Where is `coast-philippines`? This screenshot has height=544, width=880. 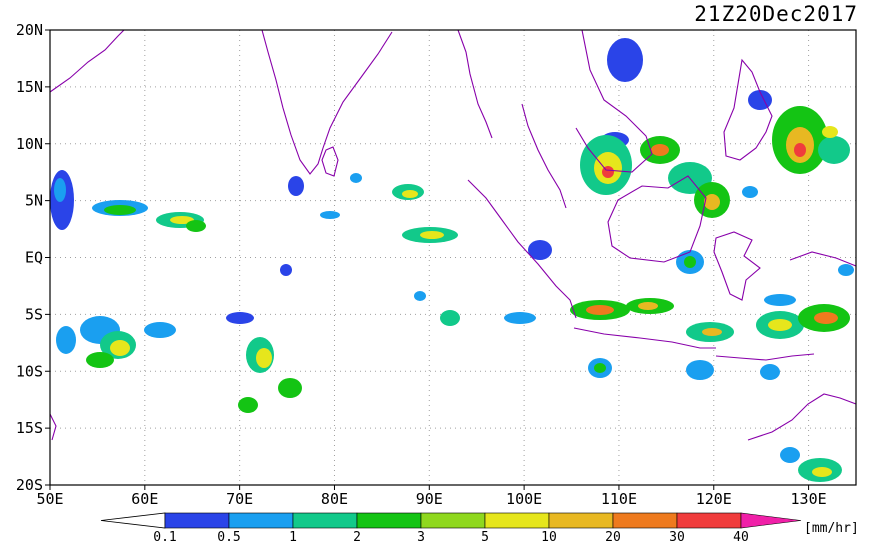
coast-philippines is located at coordinates (748, 109).